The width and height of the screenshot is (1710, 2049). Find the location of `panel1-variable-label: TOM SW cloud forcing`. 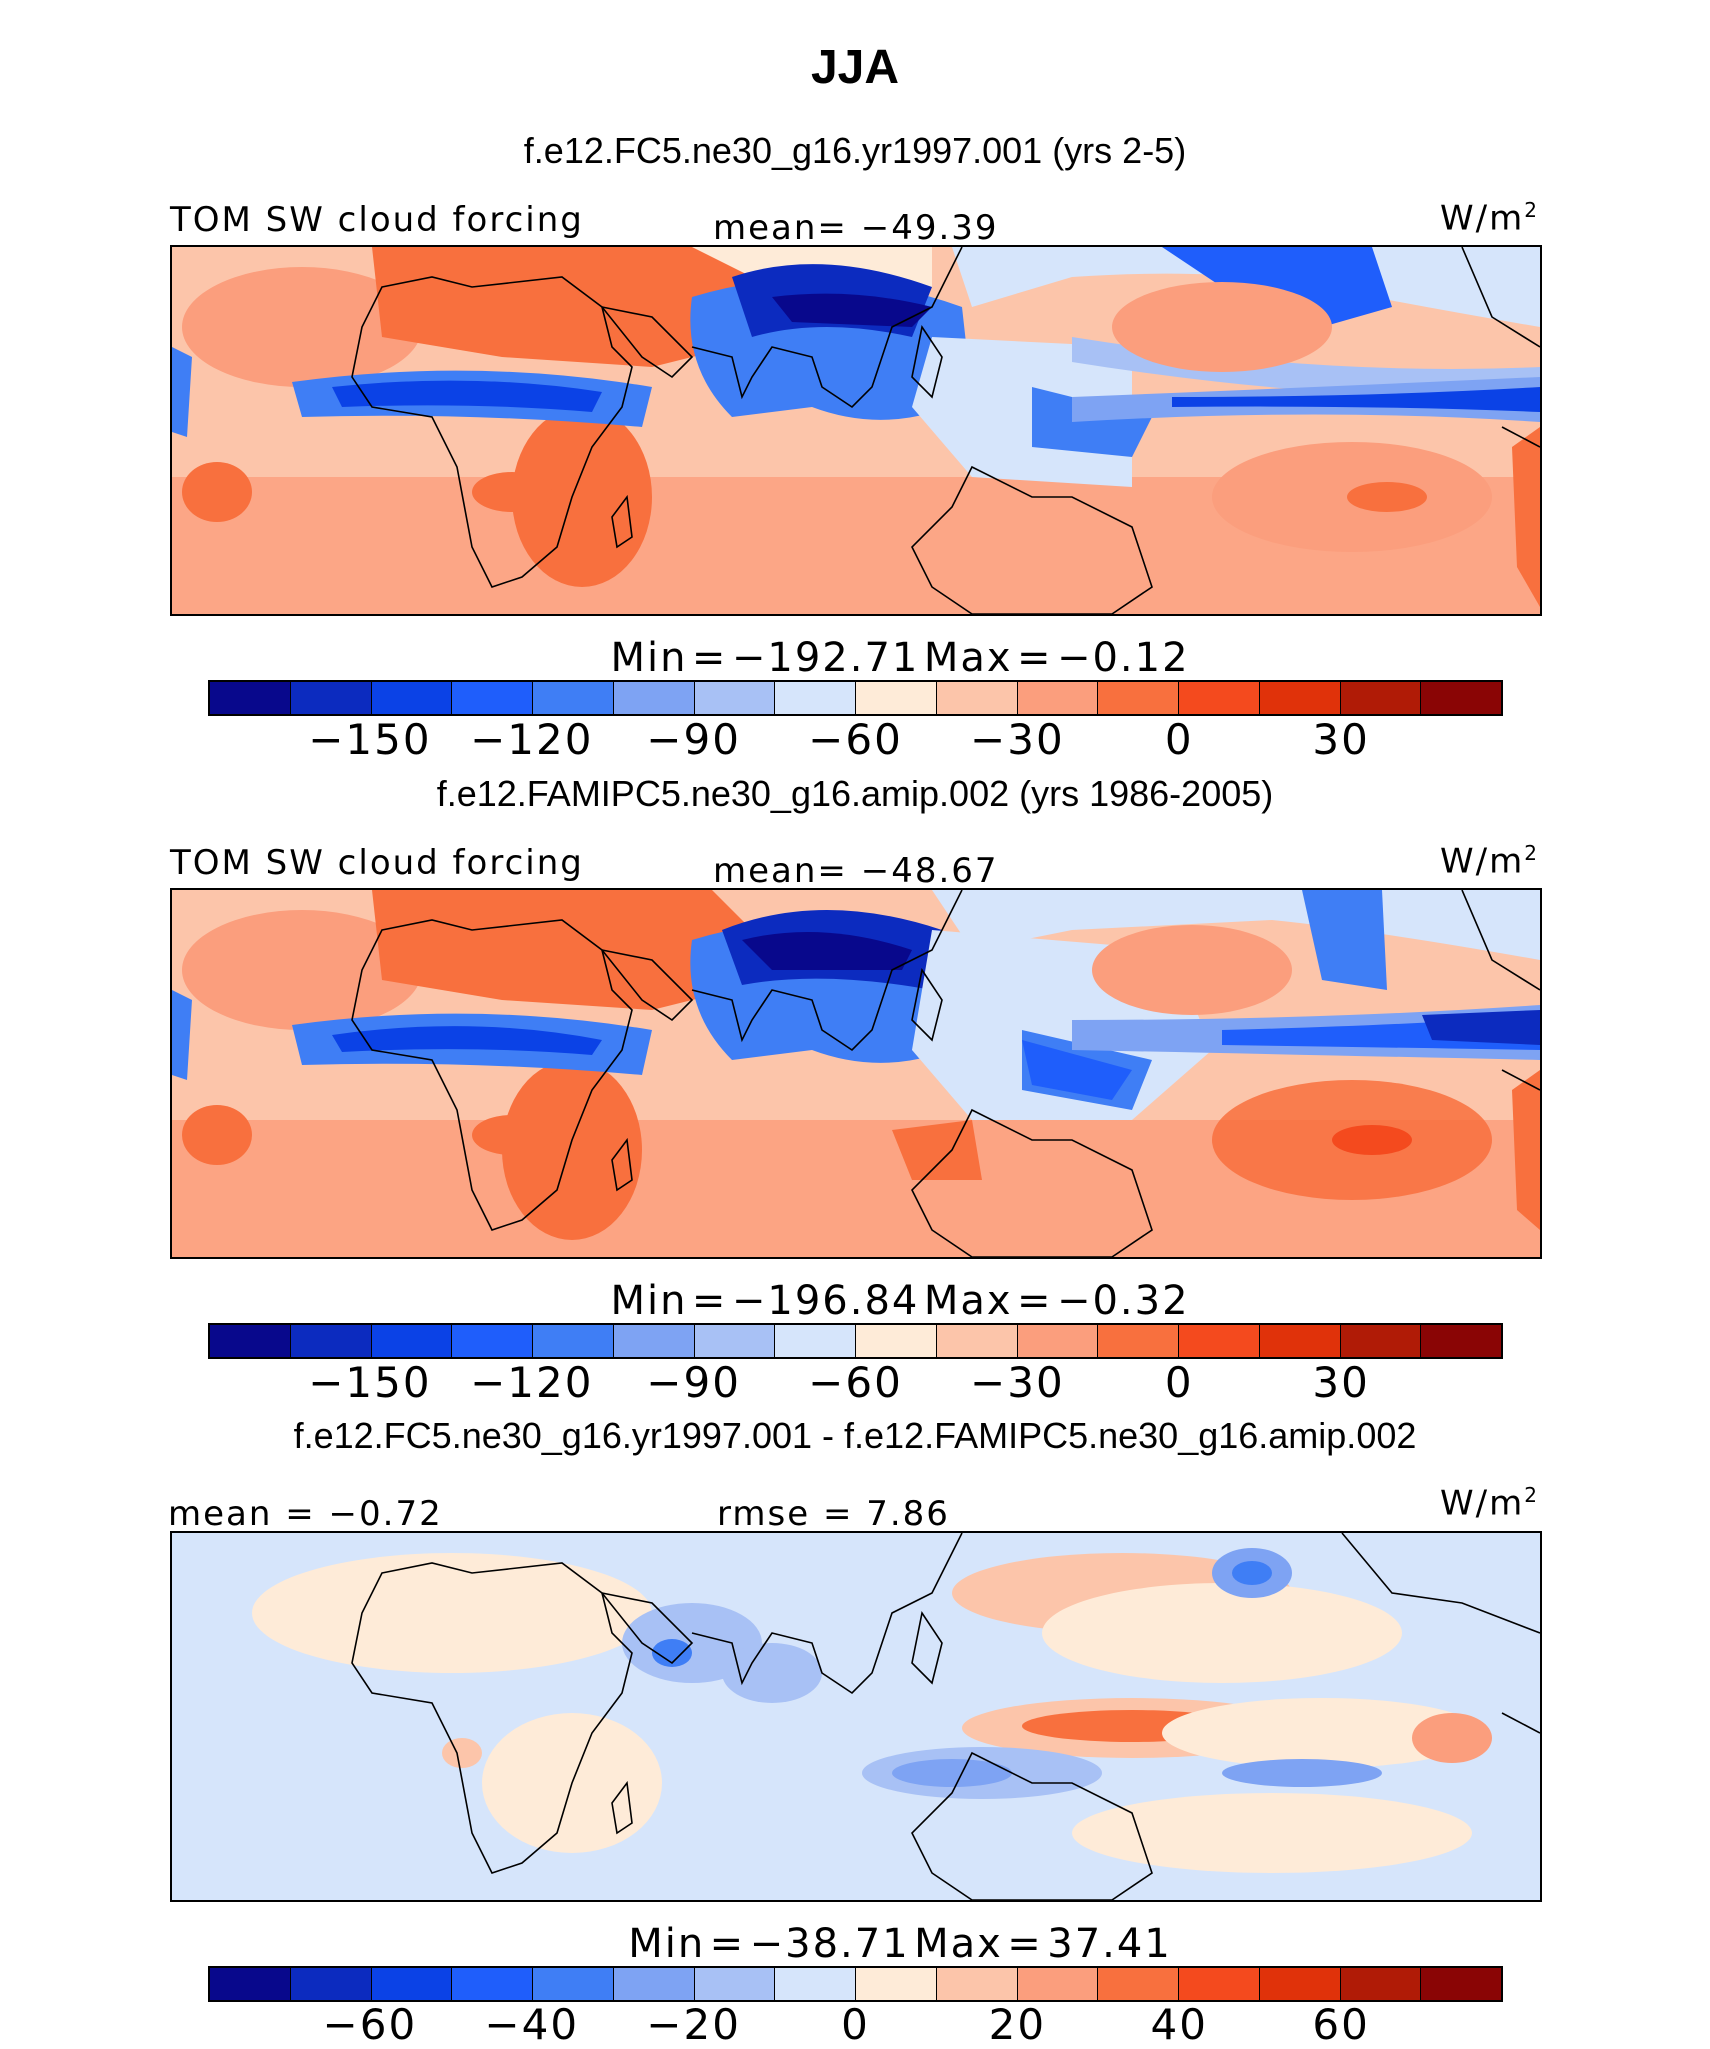

panel1-variable-label: TOM SW cloud forcing is located at coordinates (377, 220).